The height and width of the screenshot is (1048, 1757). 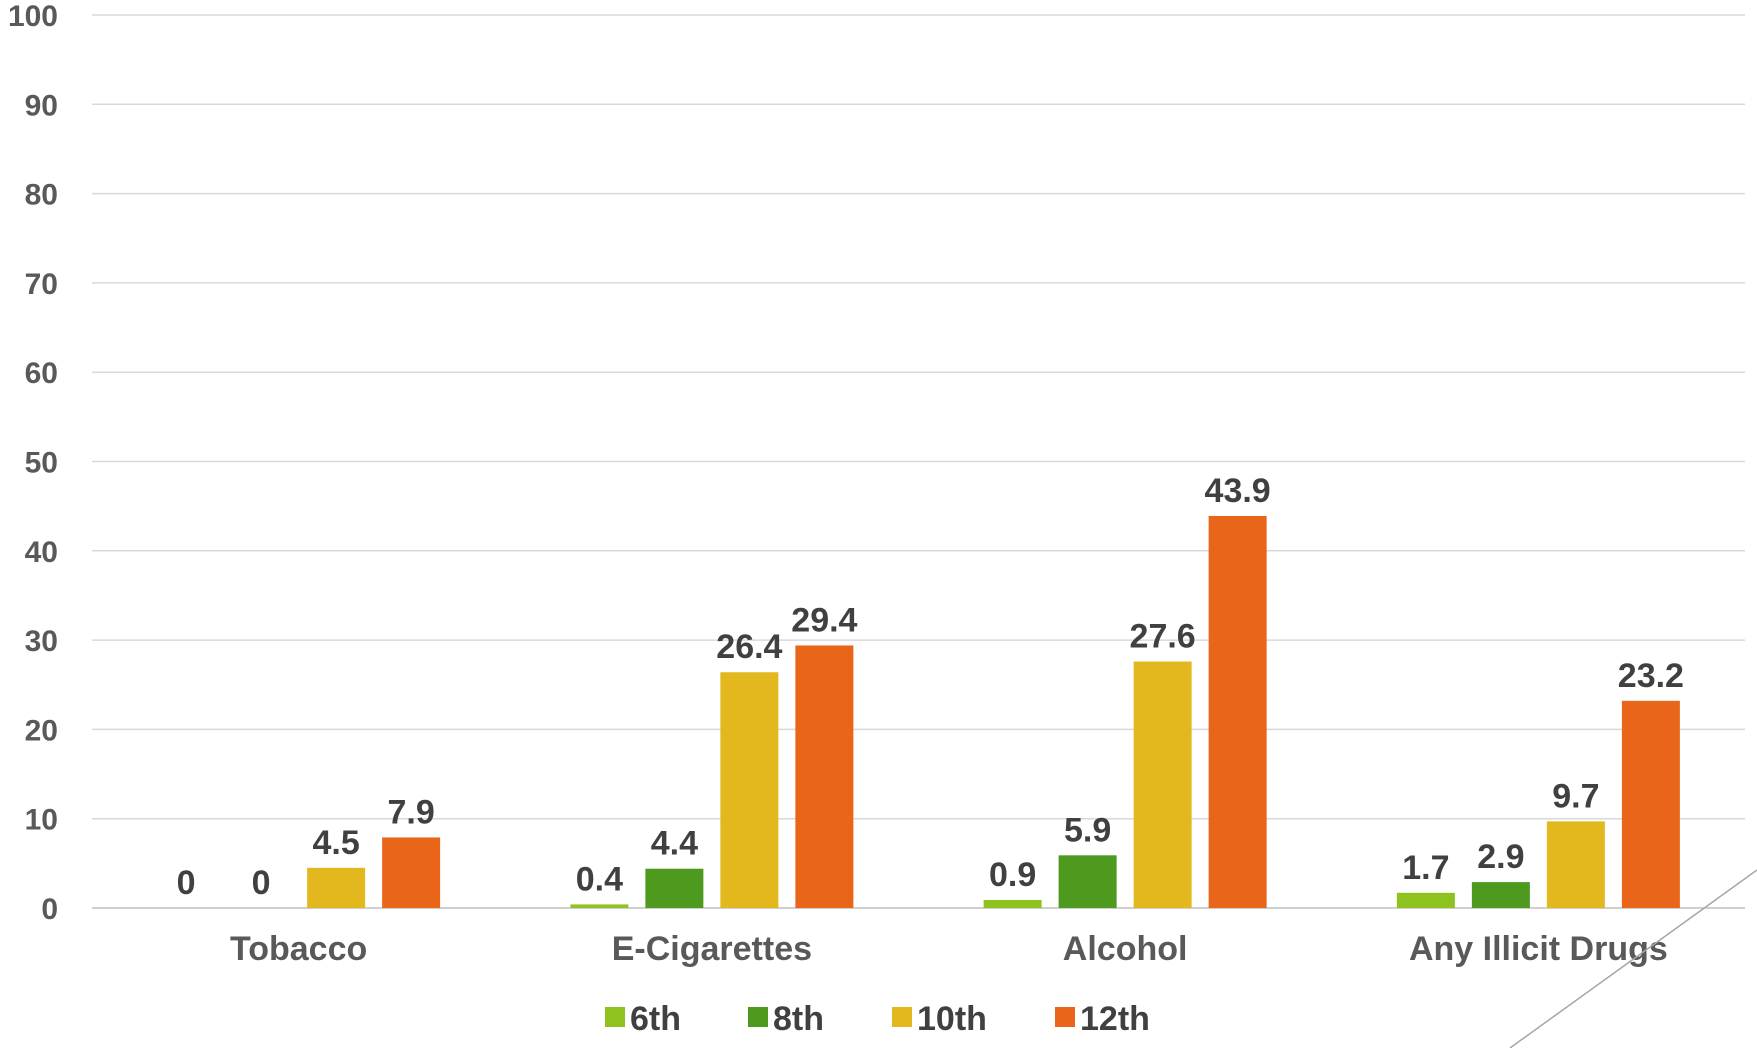 What do you see at coordinates (712, 949) in the screenshot?
I see `category-label: E-Cigarettes` at bounding box center [712, 949].